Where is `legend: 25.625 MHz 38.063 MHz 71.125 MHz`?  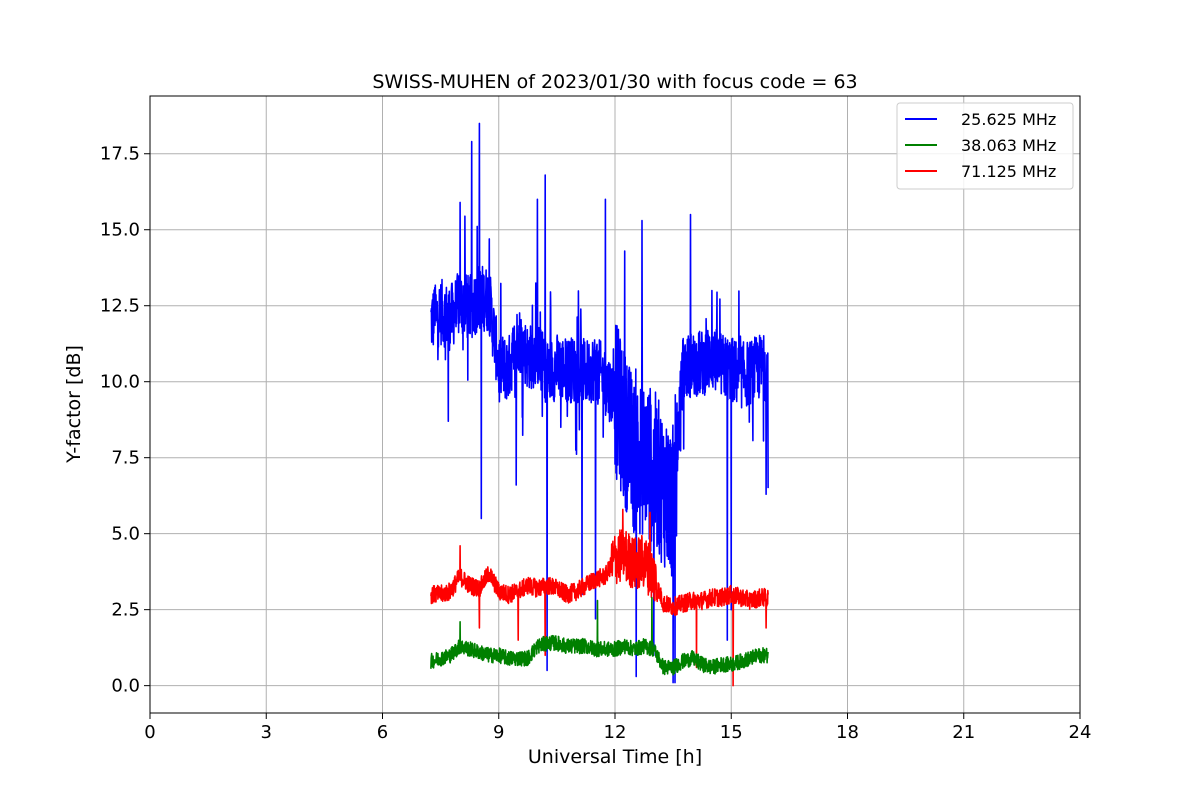 legend: 25.625 MHz 38.063 MHz 71.125 MHz is located at coordinates (985, 146).